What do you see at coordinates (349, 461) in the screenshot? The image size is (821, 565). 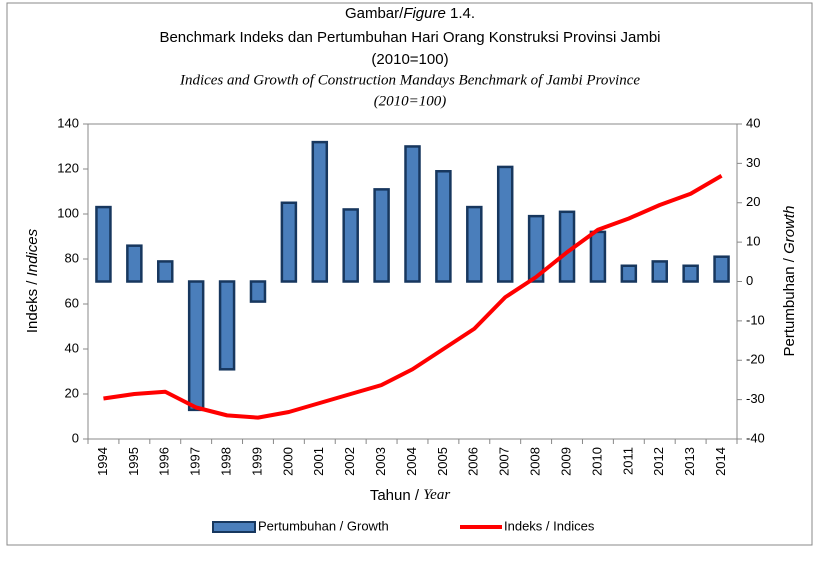 I see `x-tick-label: 2002` at bounding box center [349, 461].